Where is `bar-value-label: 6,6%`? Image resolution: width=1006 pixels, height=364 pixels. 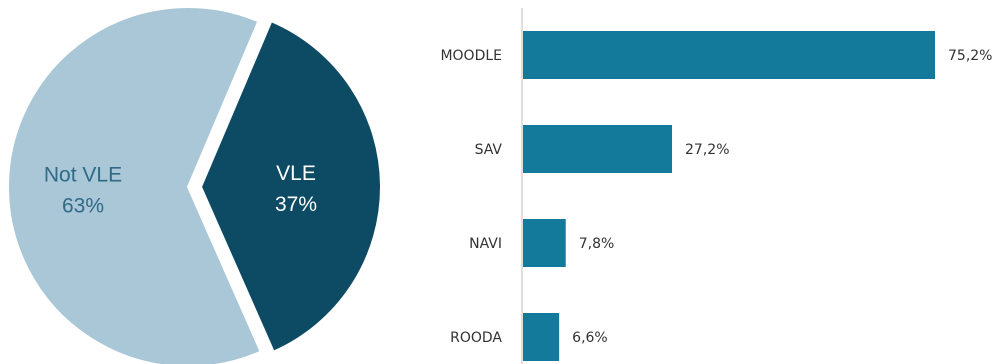 bar-value-label: 6,6% is located at coordinates (590, 338).